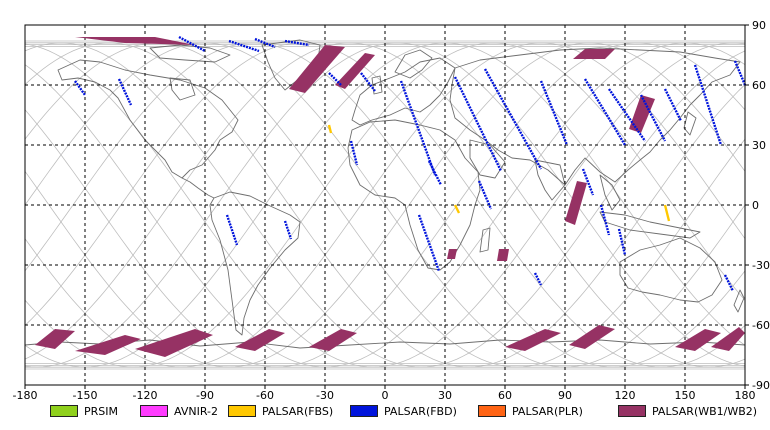  Describe the element at coordinates (145, 395) in the screenshot. I see `x-tick-label: -120` at that location.